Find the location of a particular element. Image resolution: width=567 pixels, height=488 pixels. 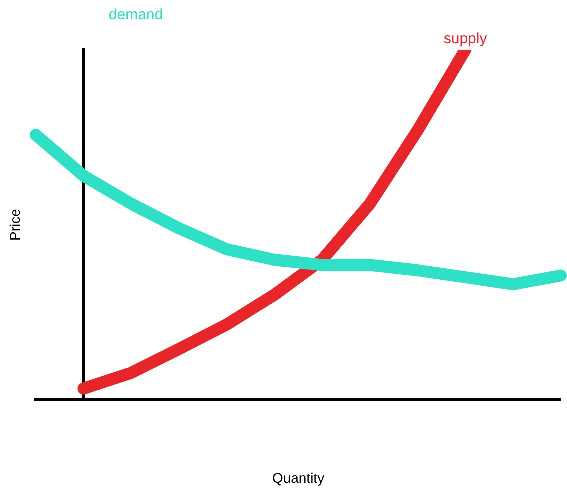

y-axis-title: Price is located at coordinates (14, 224).